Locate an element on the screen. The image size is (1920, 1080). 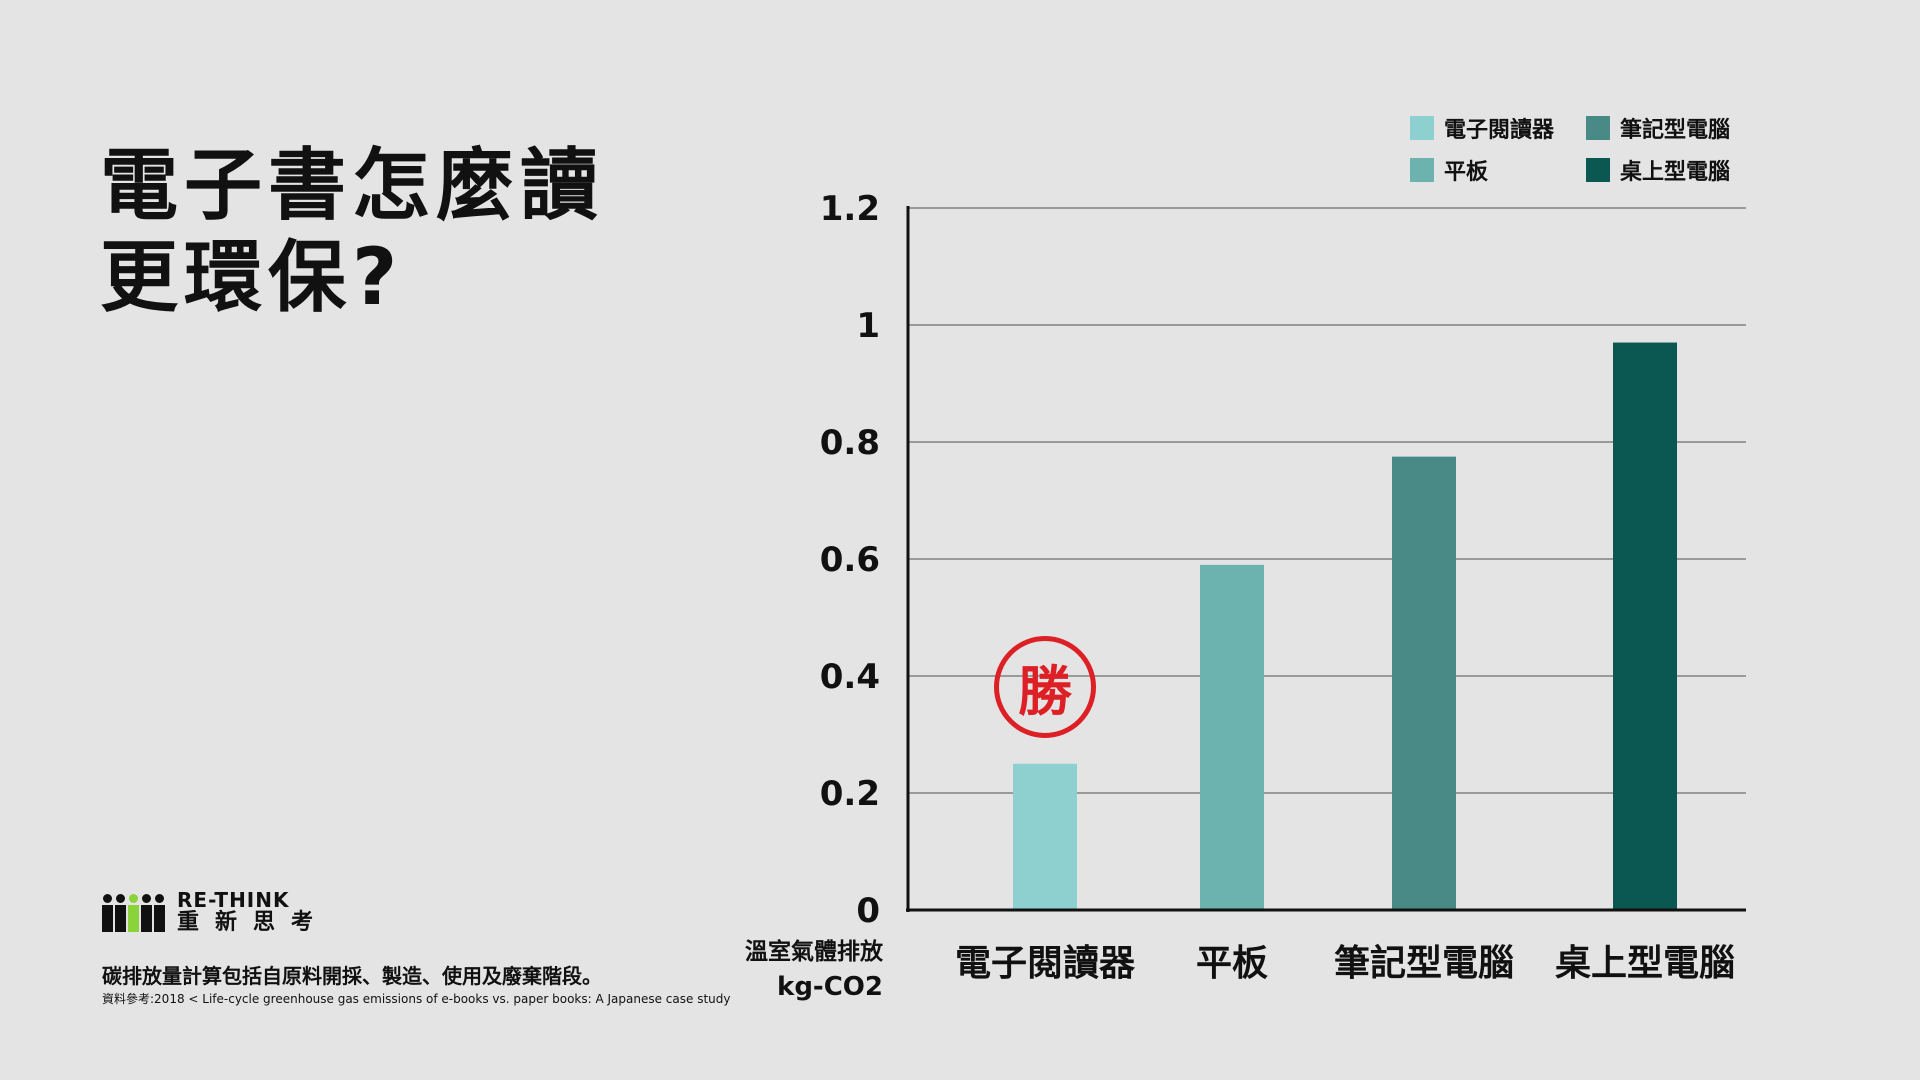
y-tick-label: 0.6 is located at coordinates (850, 560).